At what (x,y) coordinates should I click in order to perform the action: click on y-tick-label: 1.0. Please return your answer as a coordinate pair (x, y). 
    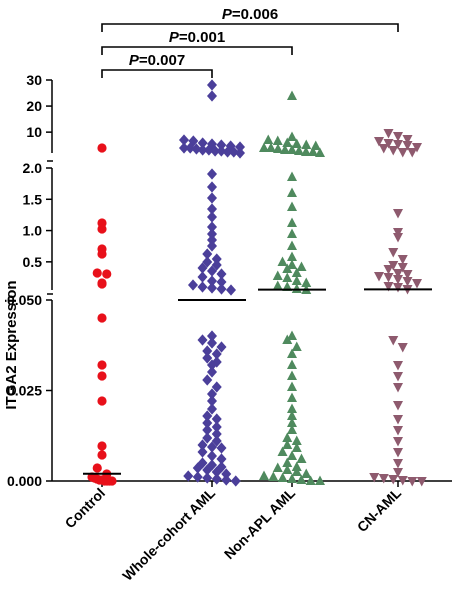
    Looking at the image, I should click on (33, 231).